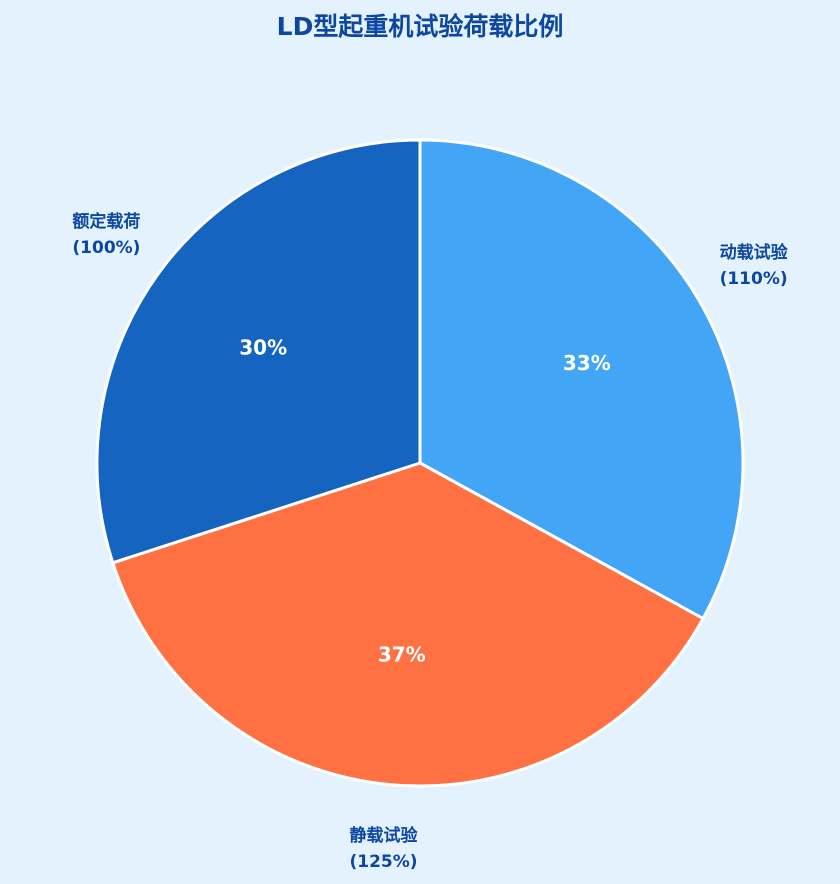 Image resolution: width=840 pixels, height=884 pixels. Describe the element at coordinates (420, 26) in the screenshot. I see `chart-title: LD型起重机试验荷载比例` at that location.